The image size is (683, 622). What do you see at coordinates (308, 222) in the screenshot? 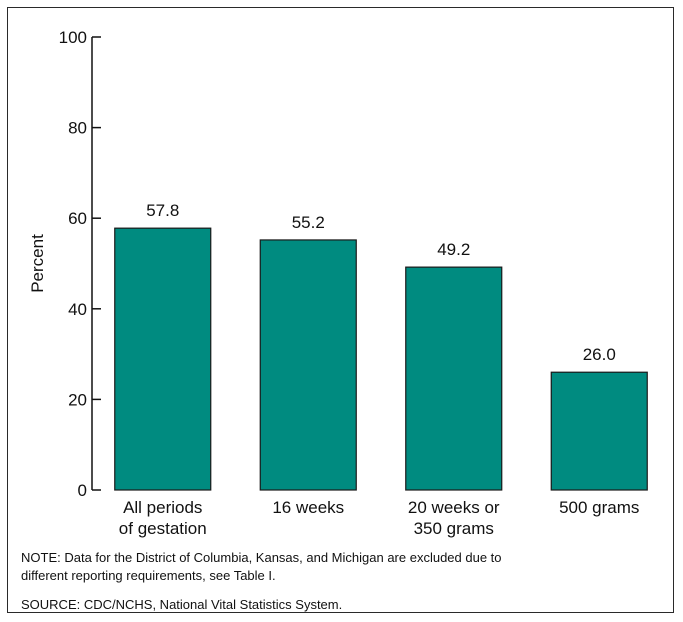
I see `bar-value-label: 55.2` at bounding box center [308, 222].